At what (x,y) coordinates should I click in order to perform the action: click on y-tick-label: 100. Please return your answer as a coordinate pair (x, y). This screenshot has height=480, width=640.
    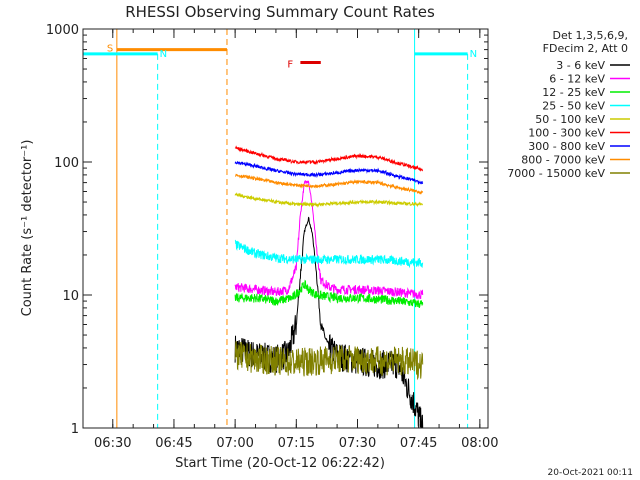
    Looking at the image, I should click on (66, 163).